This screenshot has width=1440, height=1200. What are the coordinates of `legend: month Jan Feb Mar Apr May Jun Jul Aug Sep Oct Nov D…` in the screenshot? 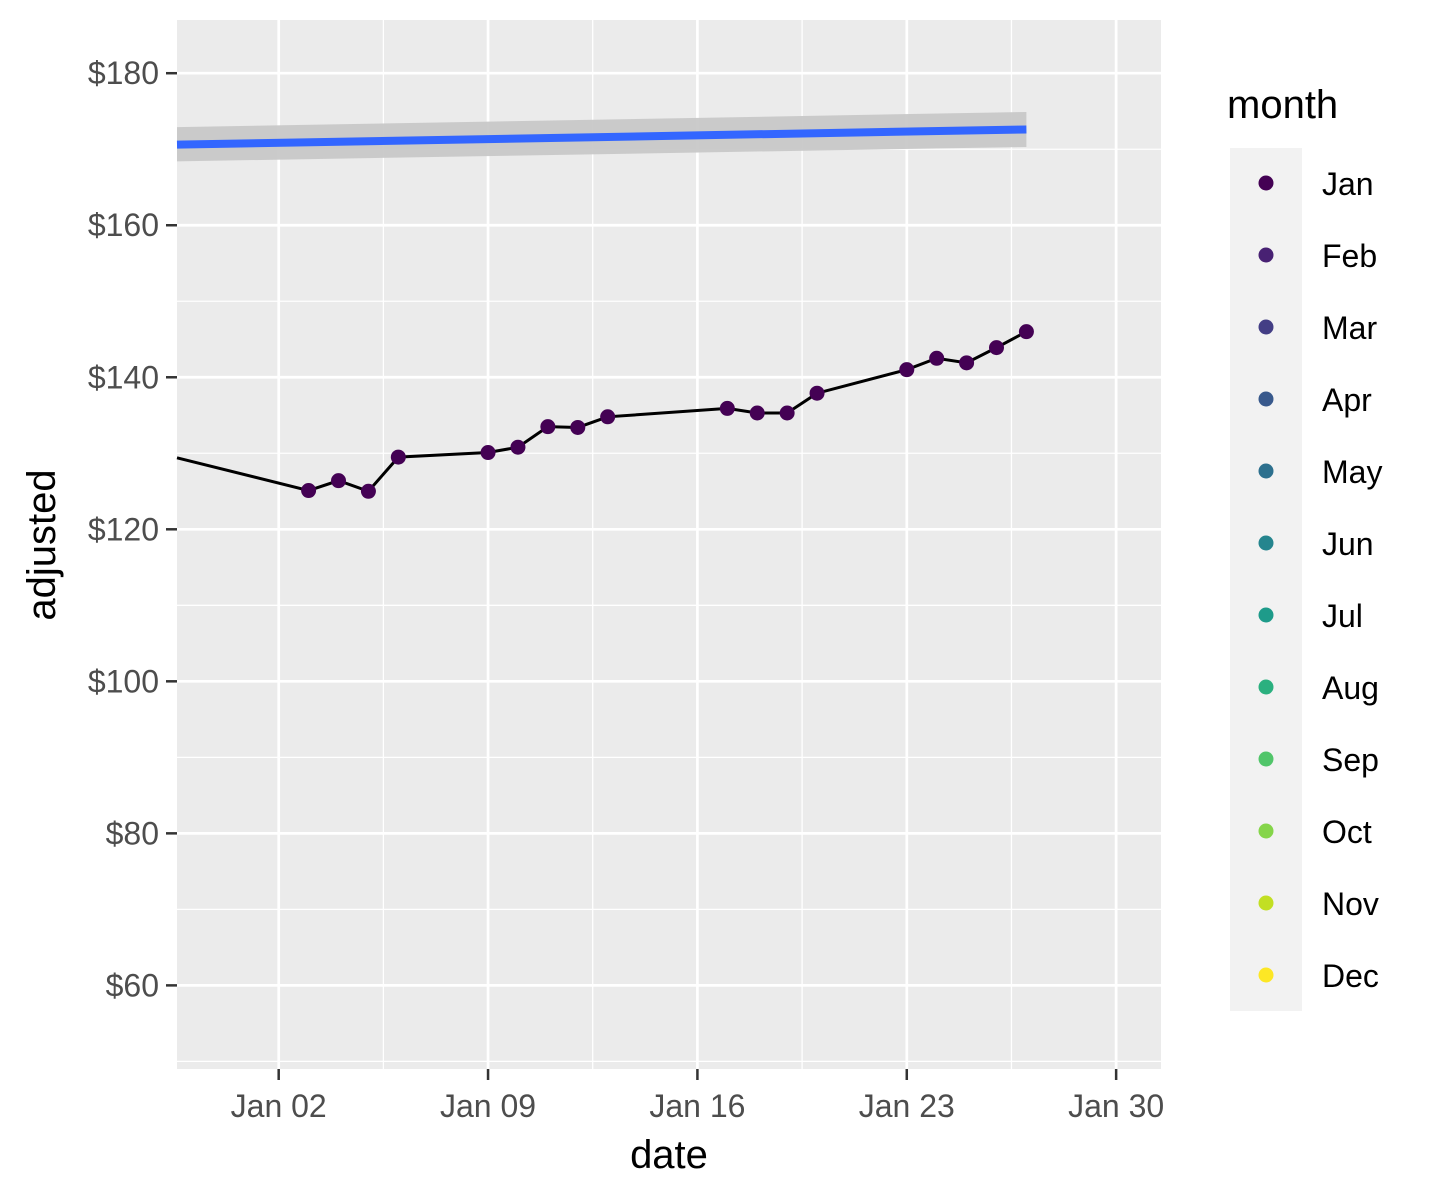 It's located at (1304, 547).